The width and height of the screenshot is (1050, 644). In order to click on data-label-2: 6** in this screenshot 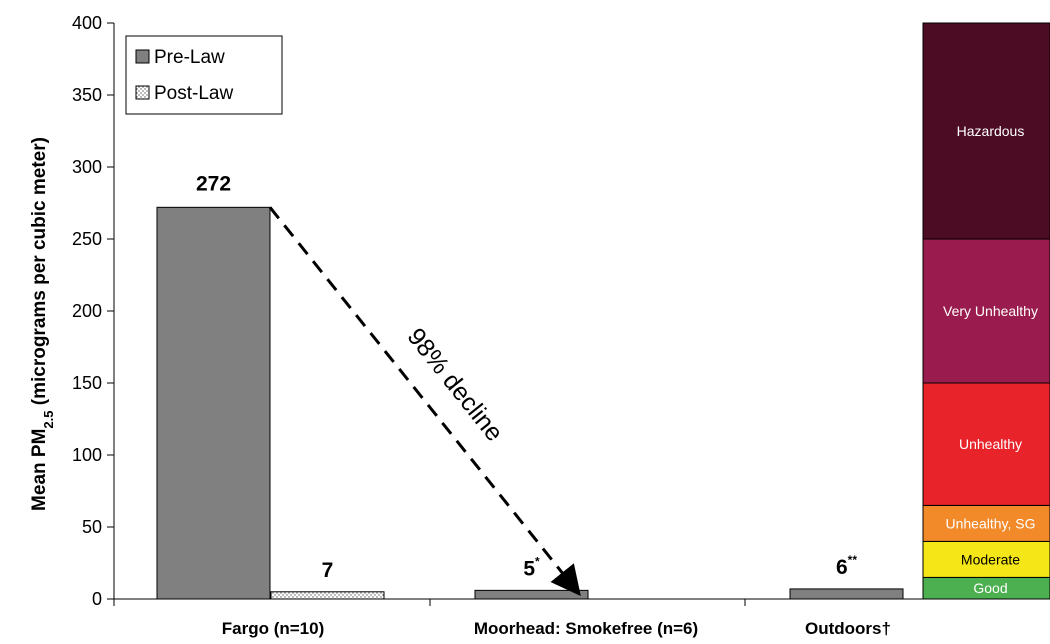, I will do `click(846, 566)`.